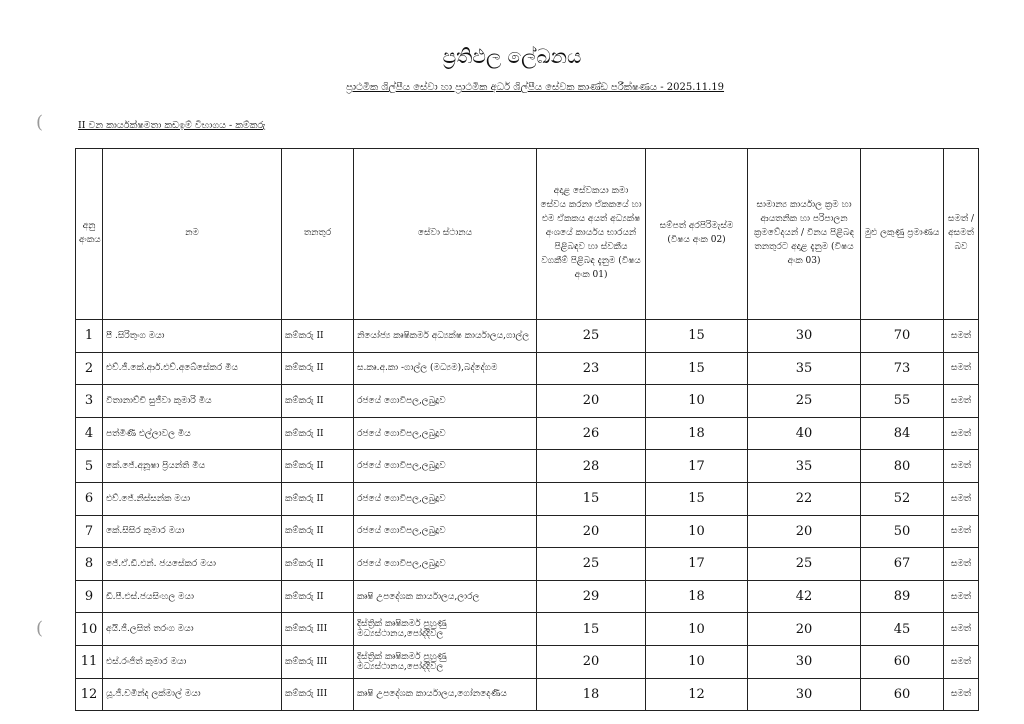  Describe the element at coordinates (192, 596) in the screenshot. I see `name-cell: ඩී.පී.එස්.ජයසිංහල මයා` at that location.